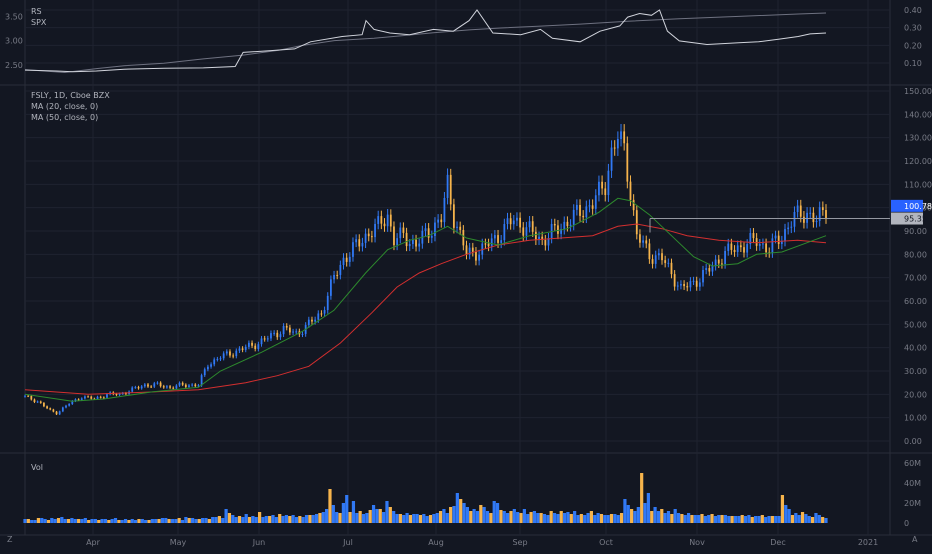 The height and width of the screenshot is (554, 932). What do you see at coordinates (918, 184) in the screenshot?
I see `price-tick-label: 110.00` at bounding box center [918, 184].